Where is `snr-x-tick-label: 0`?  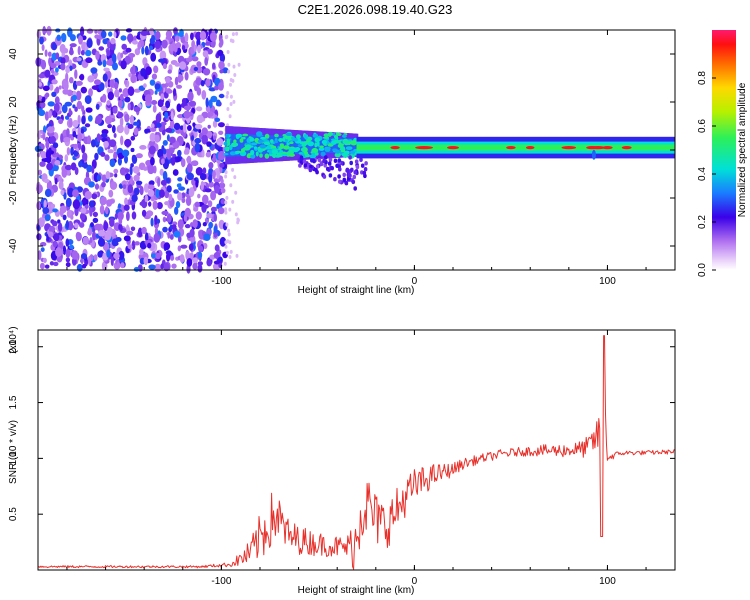
snr-x-tick-label: 0 is located at coordinates (415, 581).